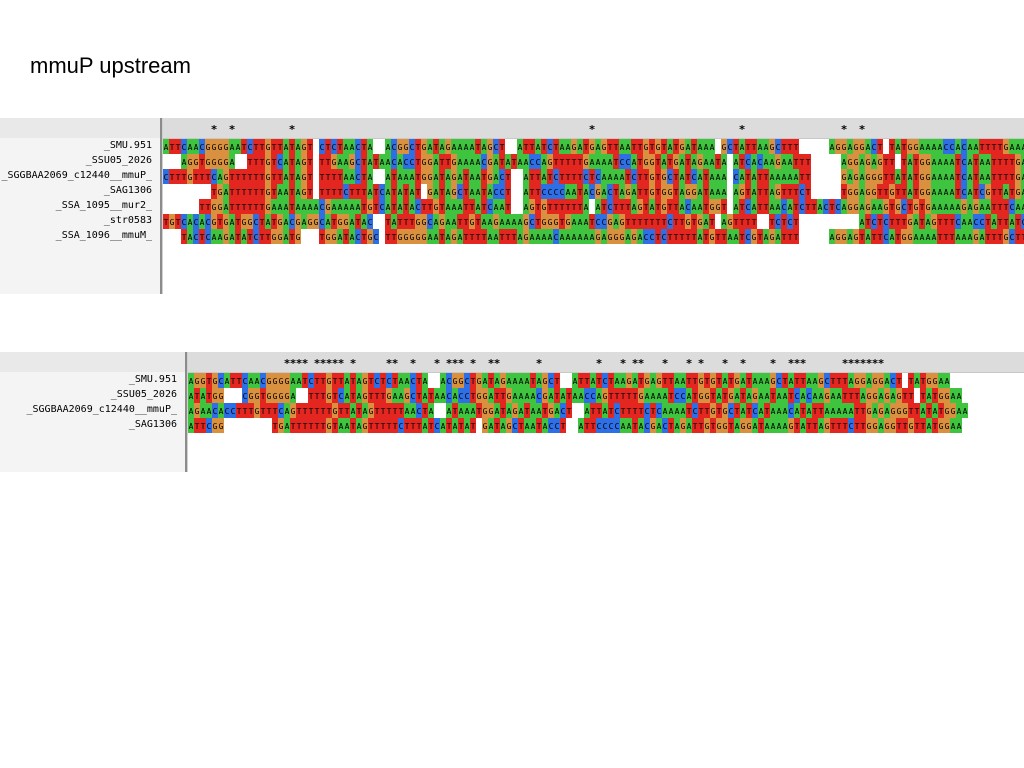 The width and height of the screenshot is (1024, 768). Describe the element at coordinates (103, 235) in the screenshot. I see `sequence-name: _SSA_1096__mmuM_` at that location.